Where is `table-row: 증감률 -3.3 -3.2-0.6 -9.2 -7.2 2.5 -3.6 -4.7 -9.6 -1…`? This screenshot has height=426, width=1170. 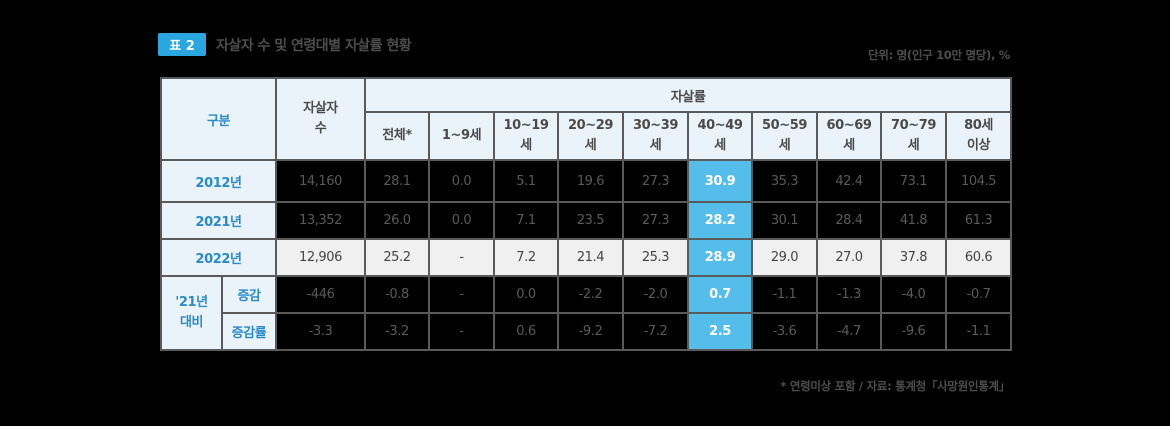
table-row: 증감률 -3.3 -3.2-0.6 -9.2 -7.2 2.5 -3.6 -4.7 -9.6 -1… is located at coordinates (587, 331).